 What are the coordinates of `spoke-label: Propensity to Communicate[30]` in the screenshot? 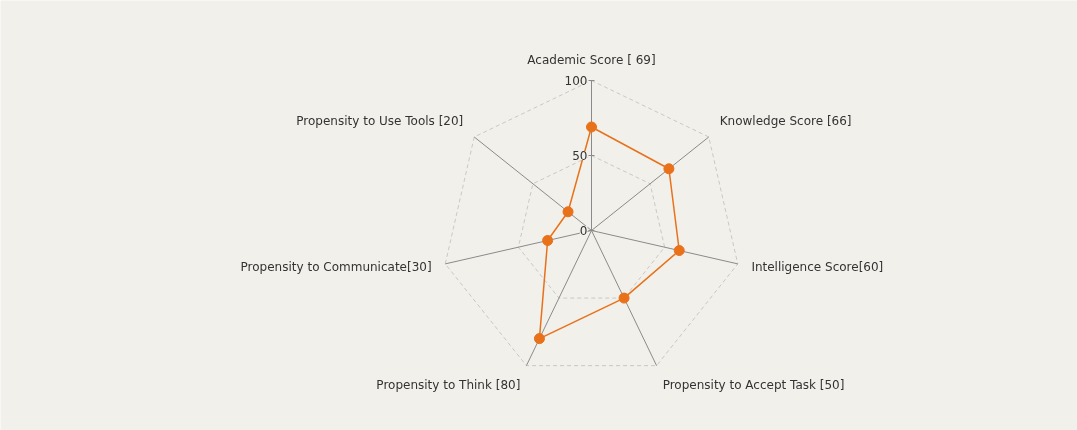 It's located at (336, 266).